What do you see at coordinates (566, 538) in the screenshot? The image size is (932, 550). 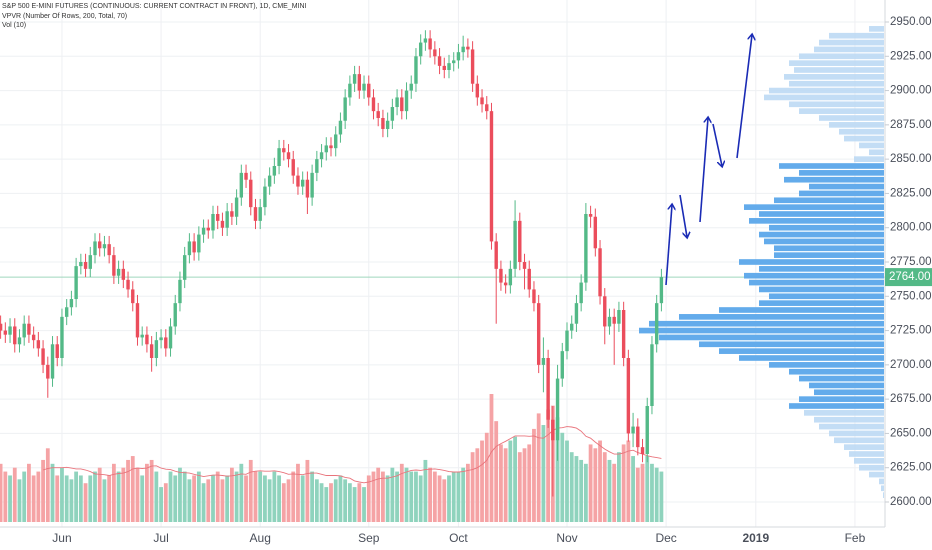 I see `x-tick-label: Nov` at bounding box center [566, 538].